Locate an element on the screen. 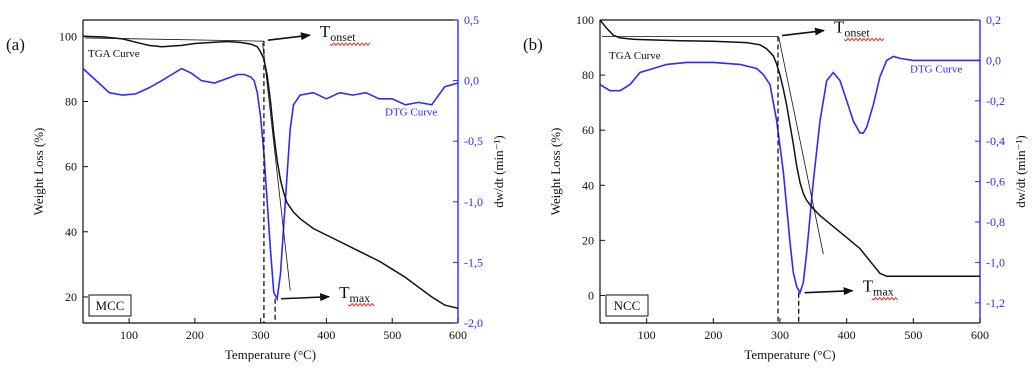 The width and height of the screenshot is (1034, 375). y-right-tick-label: -0,2 is located at coordinates (995, 101).